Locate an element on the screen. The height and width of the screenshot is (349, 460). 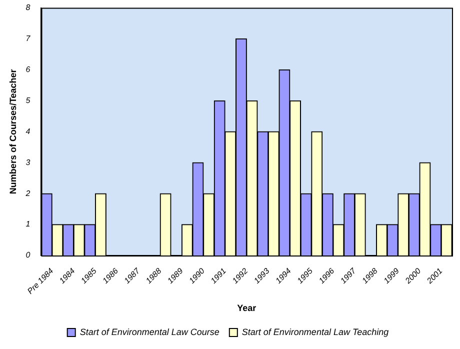
y-tick-label: 1 is located at coordinates (28, 224).